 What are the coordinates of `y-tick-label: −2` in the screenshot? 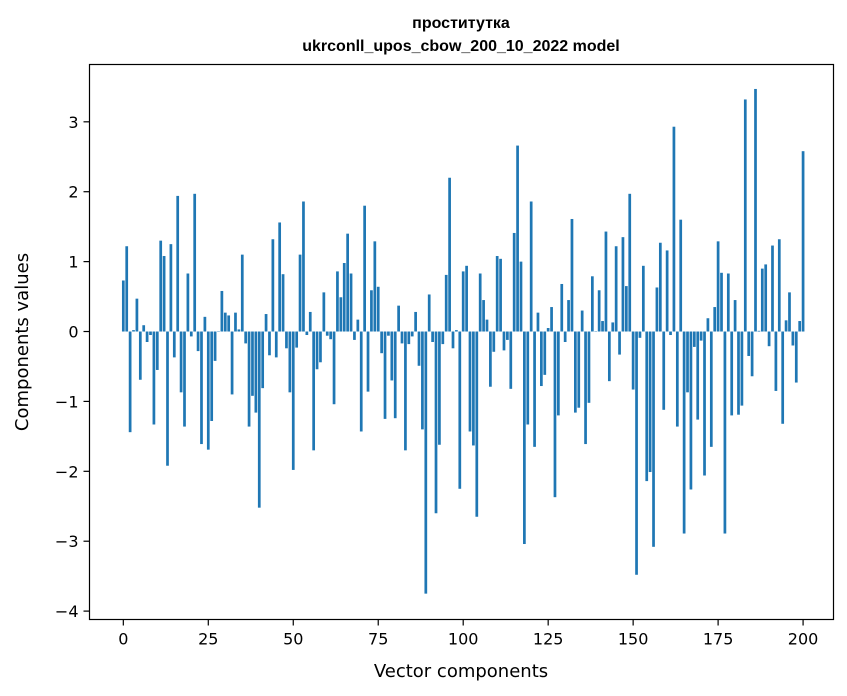 It's located at (67, 471).